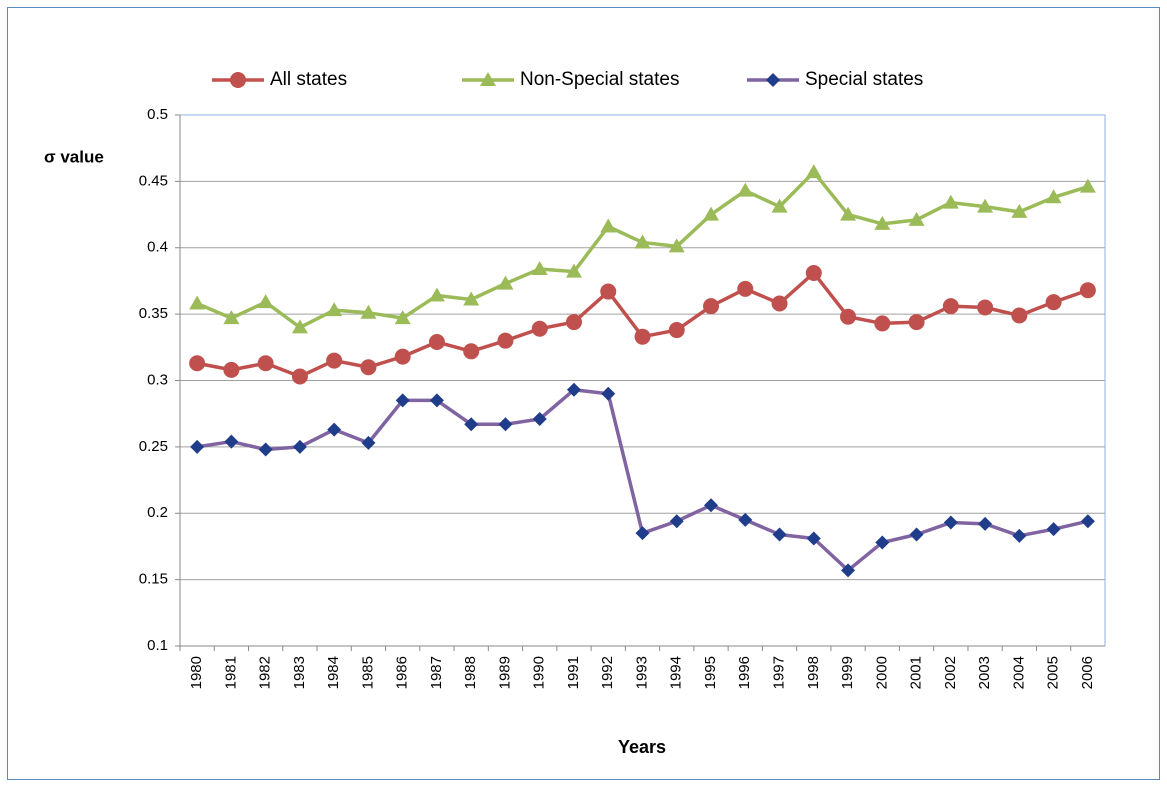  Describe the element at coordinates (196, 672) in the screenshot. I see `x-tick-label: 1980` at that location.